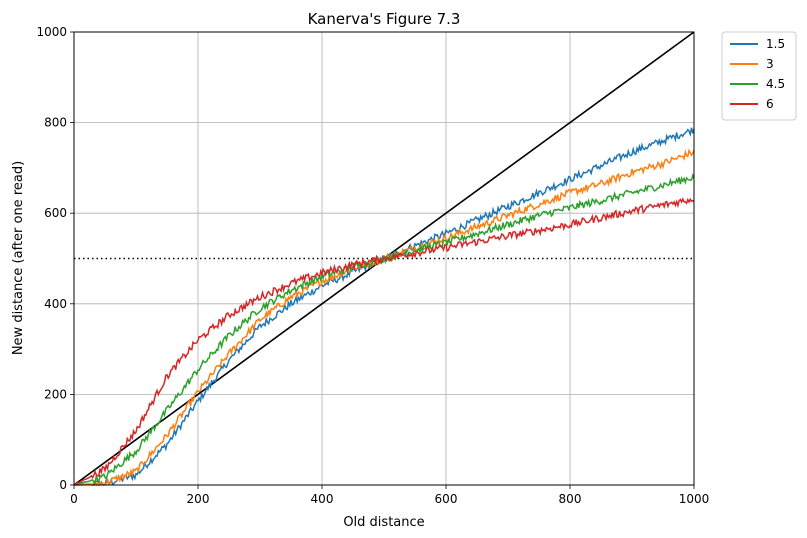 The height and width of the screenshot is (538, 807). What do you see at coordinates (55, 394) in the screenshot?
I see `y-tick-label: 200` at bounding box center [55, 394].